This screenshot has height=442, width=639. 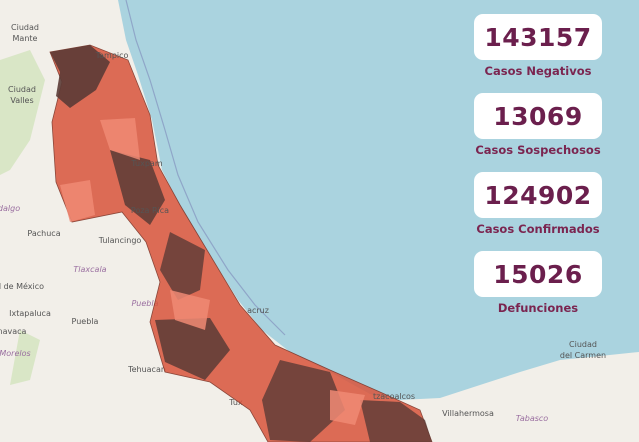 I want to click on place-label: Tabasco, so click(x=532, y=418).